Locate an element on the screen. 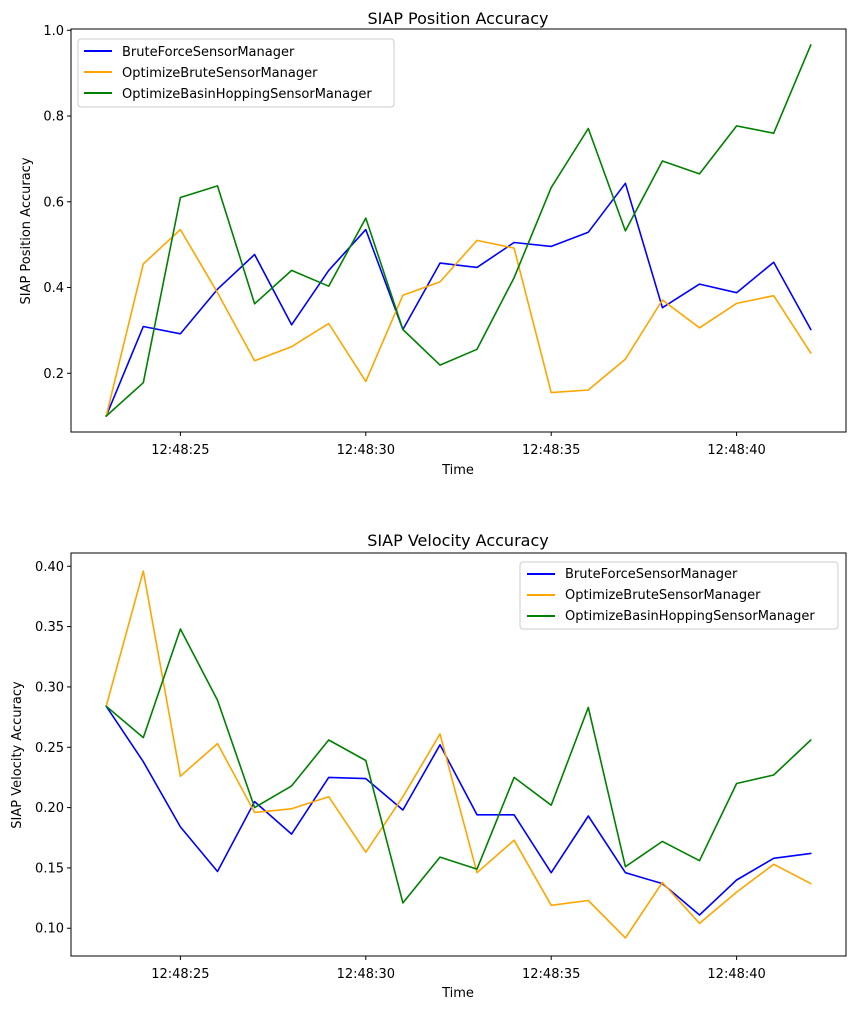 The image size is (855, 1009). y-ticks: 0.10 0.15 0.20 0.25 0.30 0.35 0.40 is located at coordinates (53, 748).